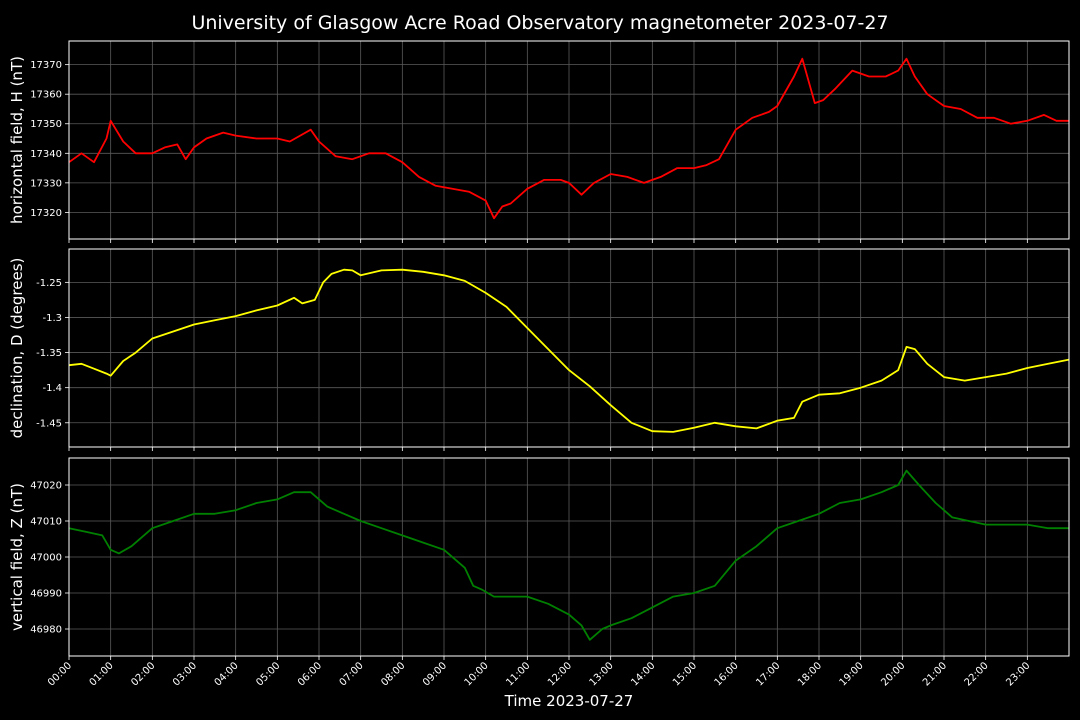 The image size is (1080, 720). Describe the element at coordinates (46, 594) in the screenshot. I see `y-tick-label: 46990` at that location.